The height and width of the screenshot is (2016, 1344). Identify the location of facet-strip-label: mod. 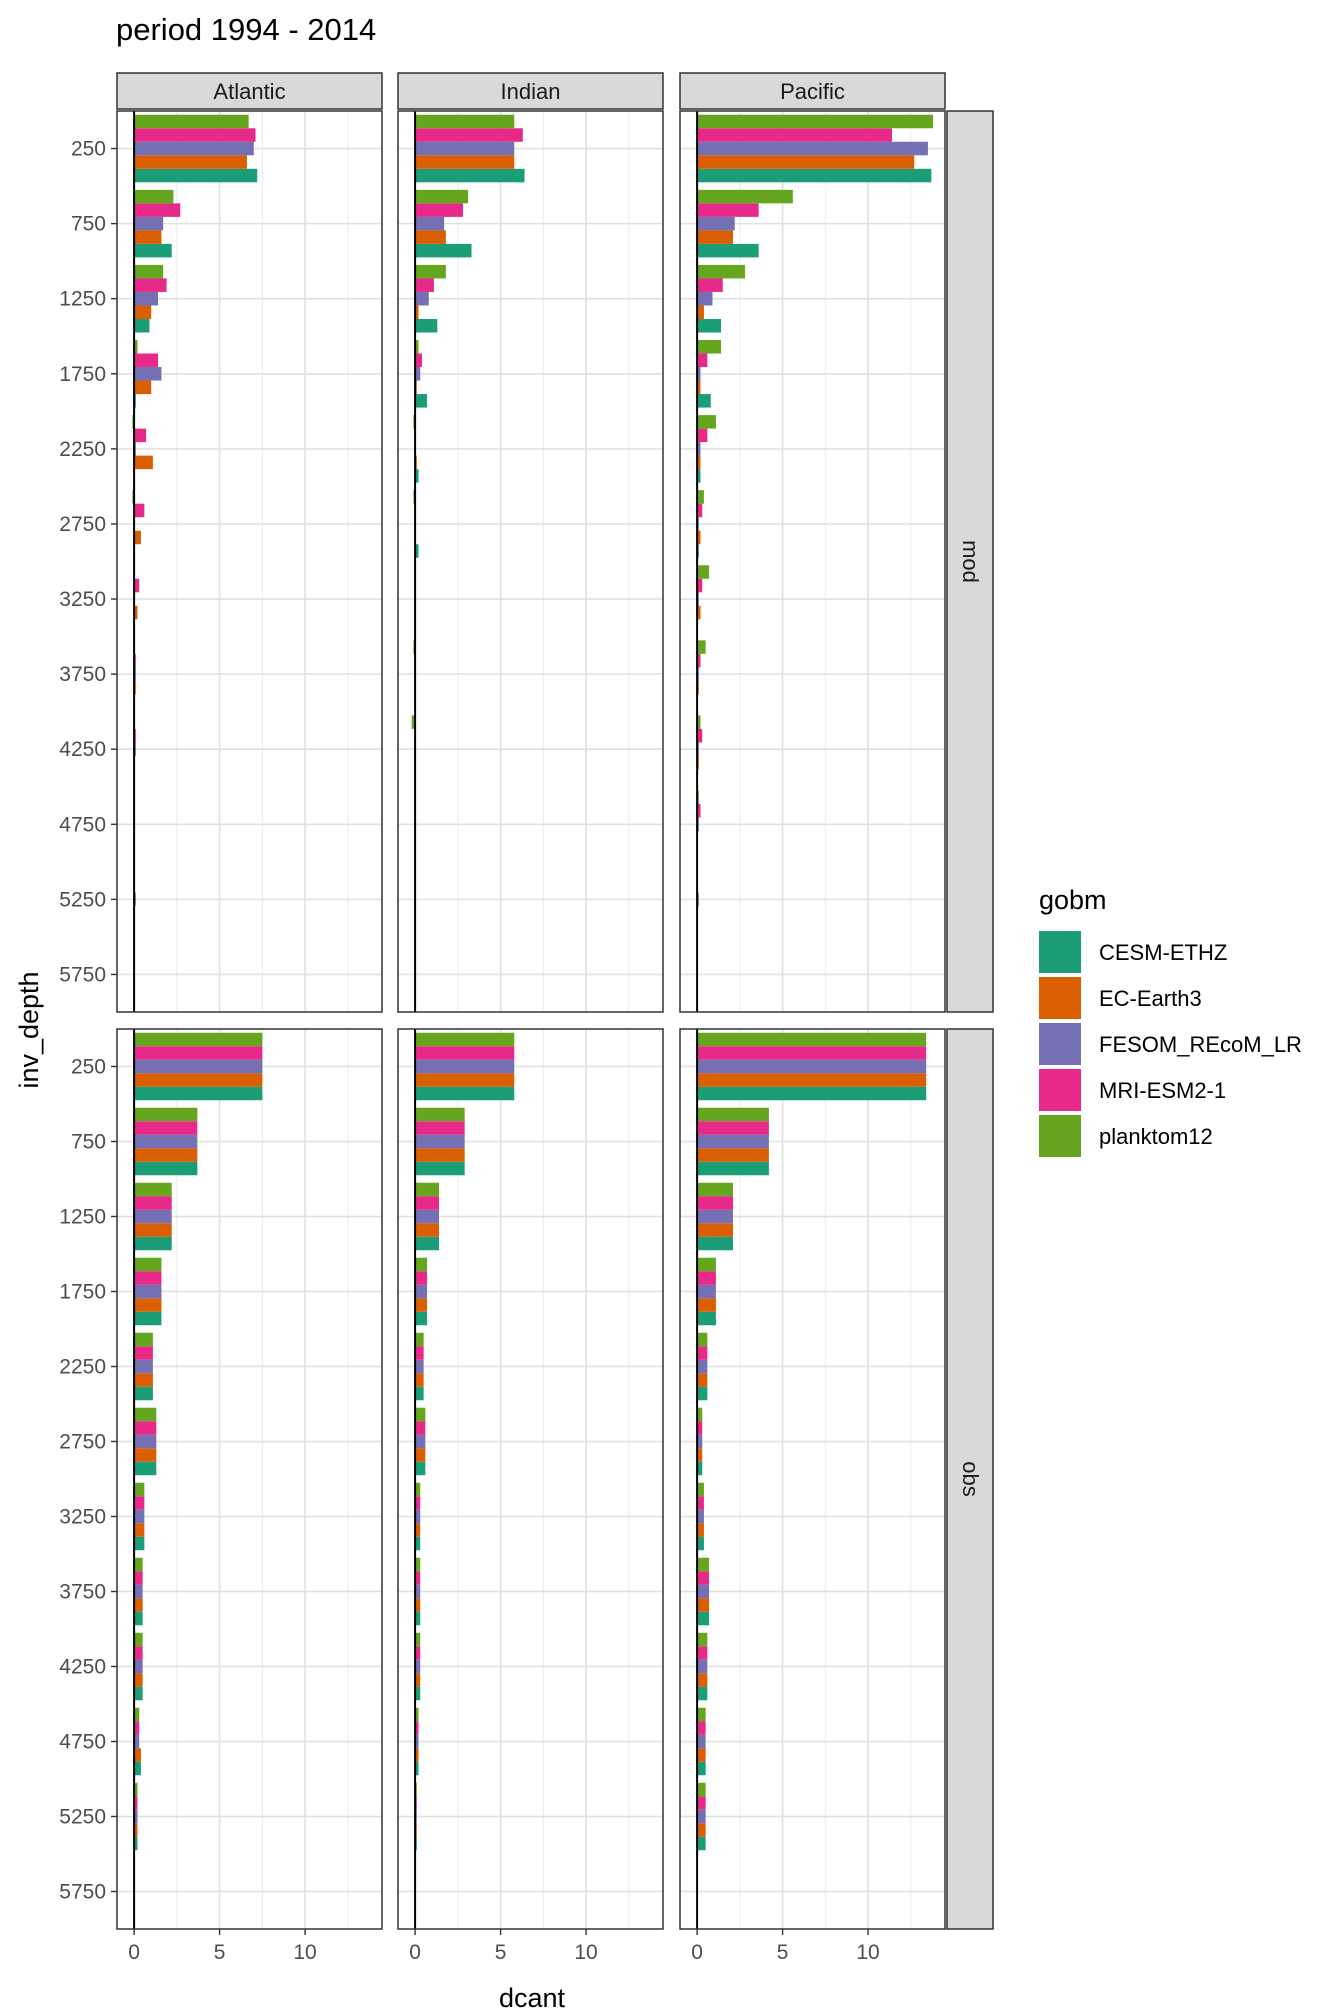
(970, 561).